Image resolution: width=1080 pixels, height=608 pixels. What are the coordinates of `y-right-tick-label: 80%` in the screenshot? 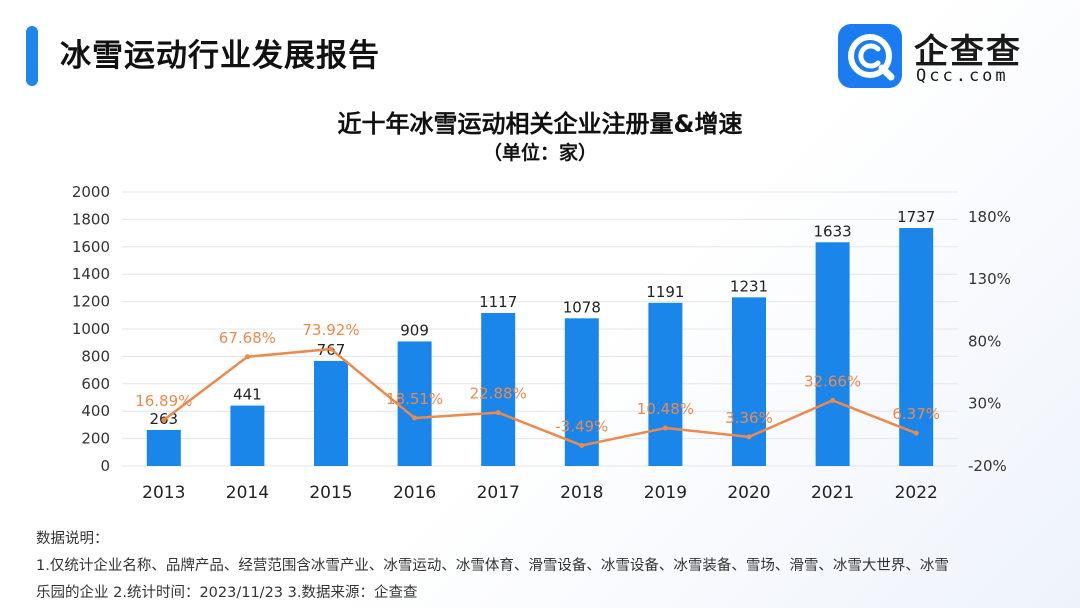 It's located at (984, 341).